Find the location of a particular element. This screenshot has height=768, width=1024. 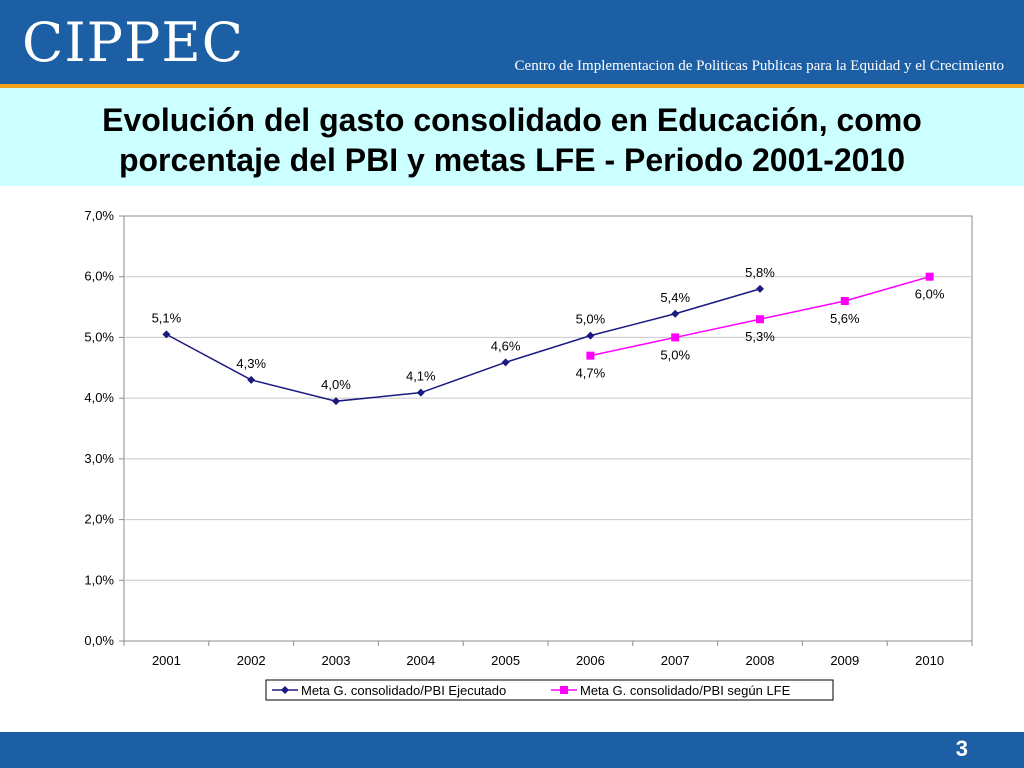

data-label: 4,0% is located at coordinates (336, 384).